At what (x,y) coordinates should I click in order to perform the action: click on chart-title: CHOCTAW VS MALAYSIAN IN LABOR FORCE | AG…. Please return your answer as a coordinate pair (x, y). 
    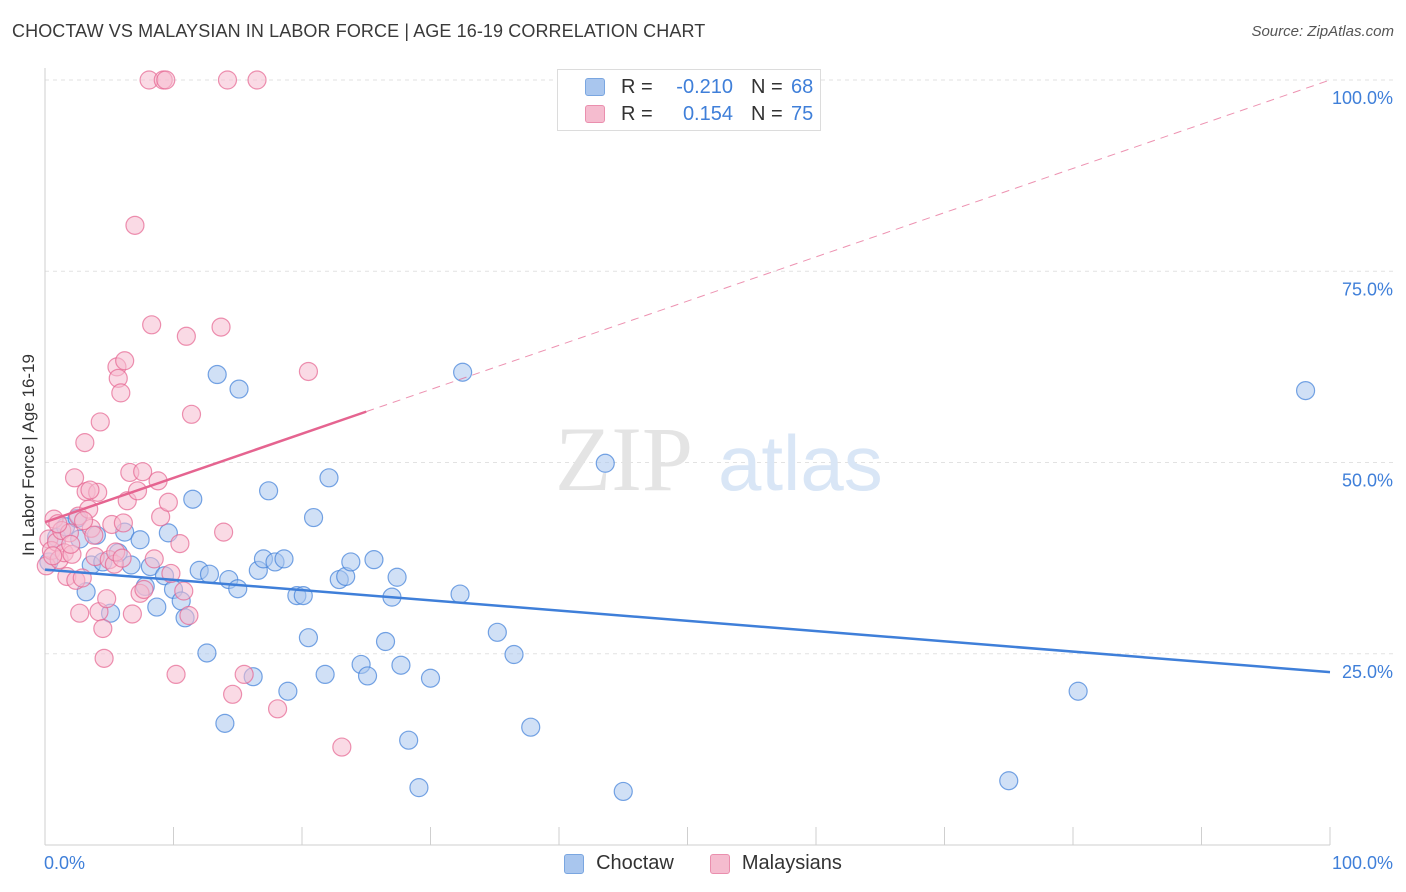
    Looking at the image, I should click on (359, 31).